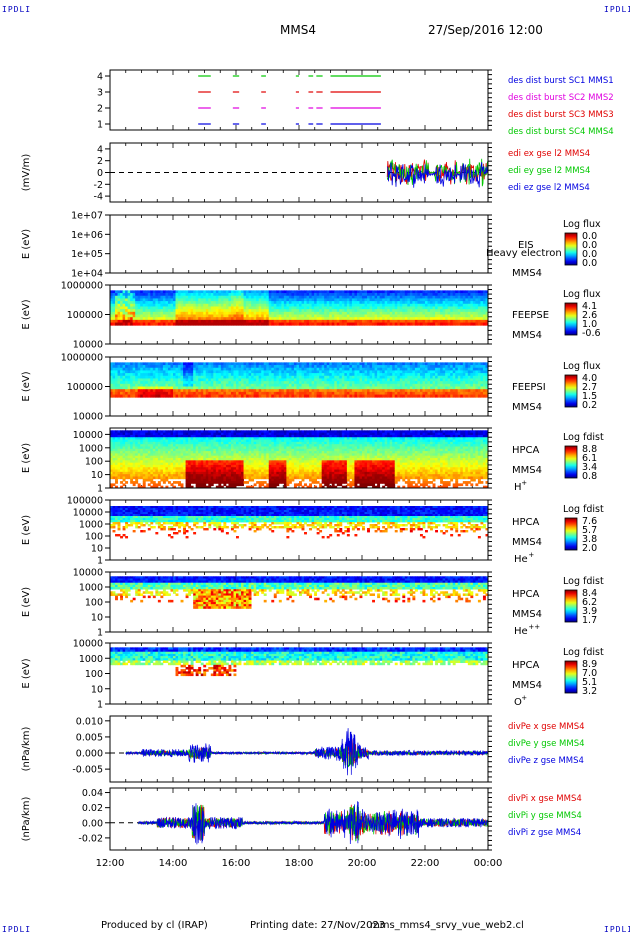  Describe the element at coordinates (87, 770) in the screenshot. I see `y-tick-label: -0.005` at that location.